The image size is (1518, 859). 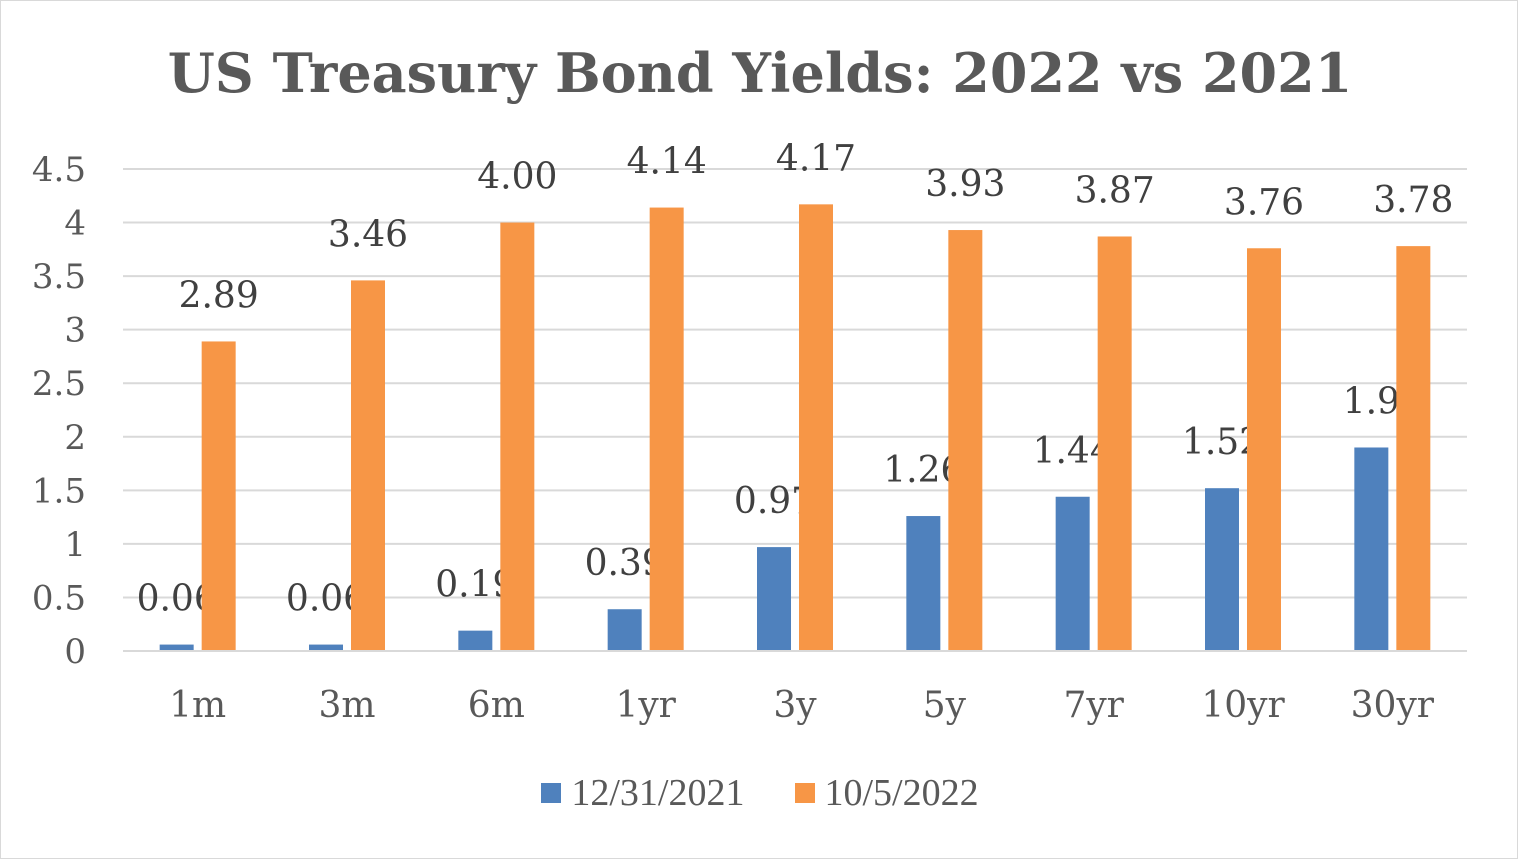 What do you see at coordinates (901, 793) in the screenshot?
I see `legend-label-2022: 10/5/2022` at bounding box center [901, 793].